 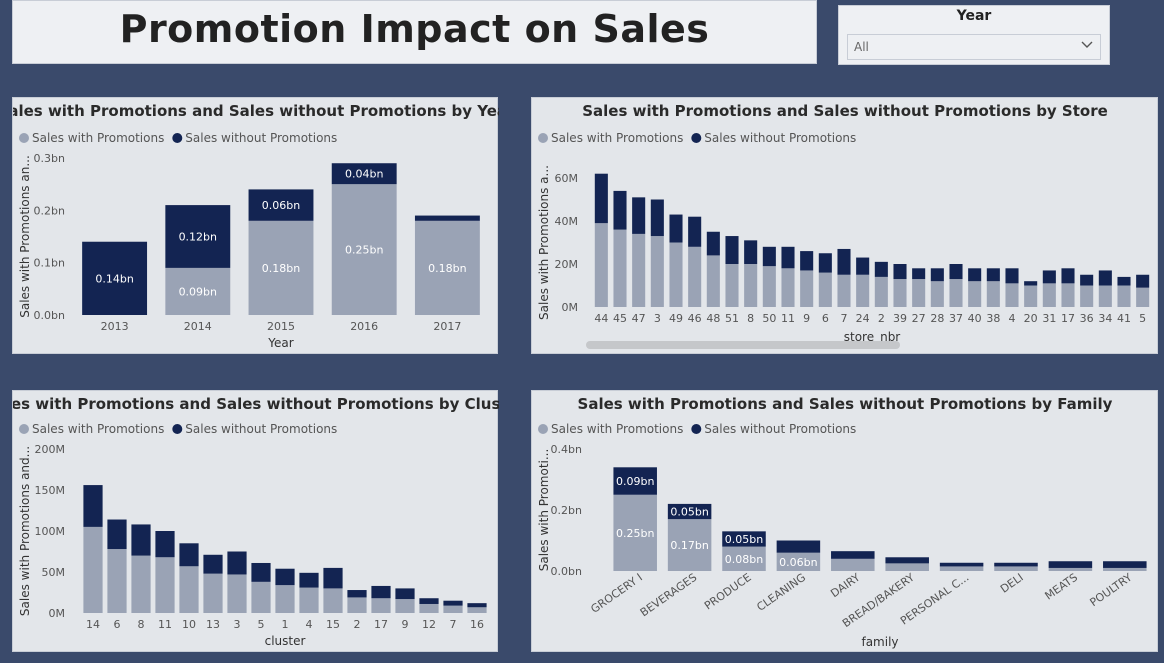 What do you see at coordinates (261, 624) in the screenshot?
I see `x-tick-label: 5` at bounding box center [261, 624].